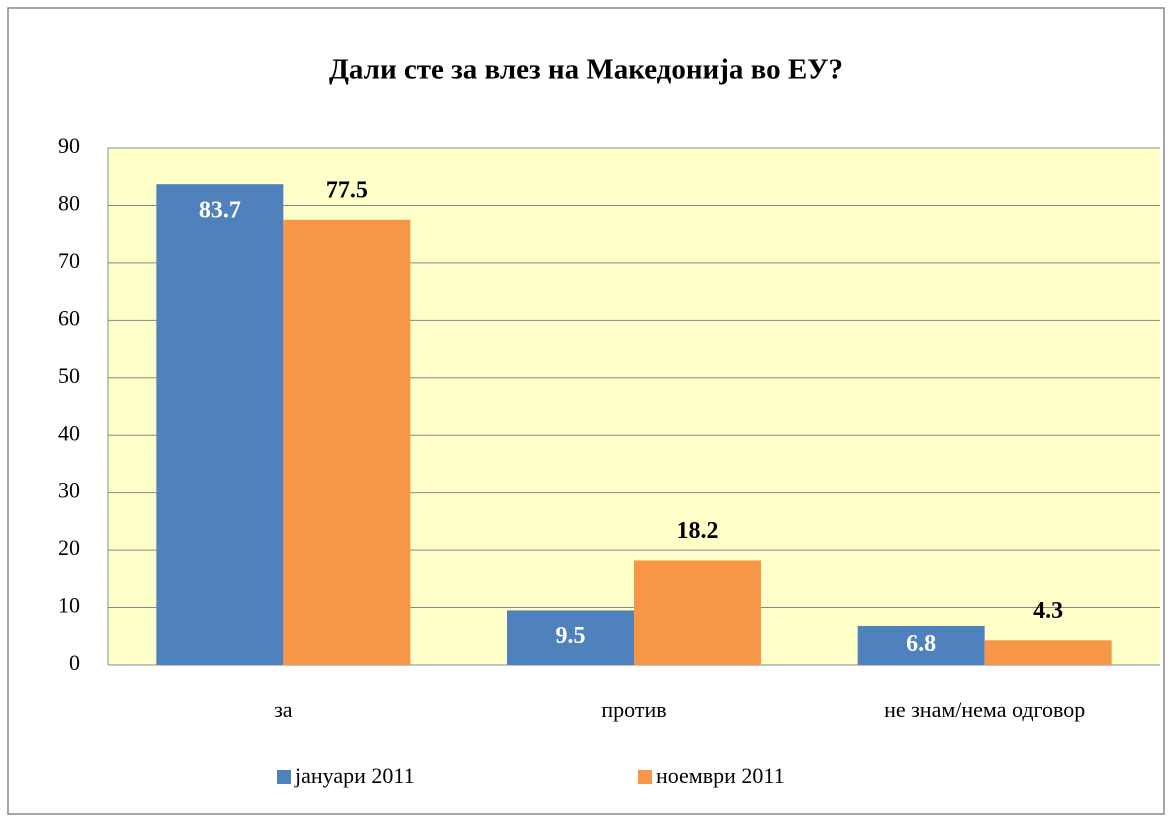 This screenshot has height=822, width=1172. I want to click on legend-label: ноември 2011, so click(720, 775).